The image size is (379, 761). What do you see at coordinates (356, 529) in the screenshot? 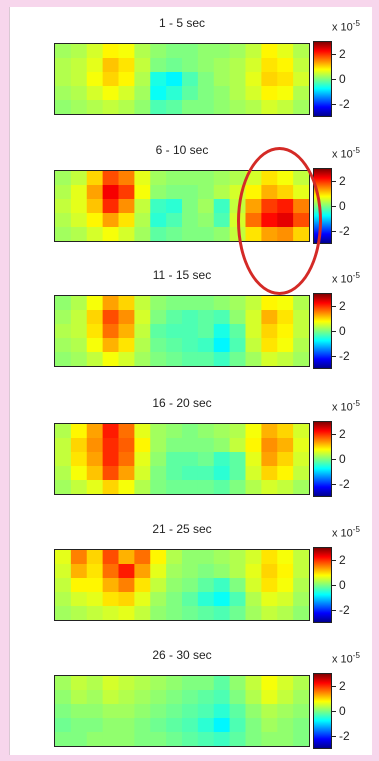
I see `scale-exponent: -5` at bounding box center [356, 529].